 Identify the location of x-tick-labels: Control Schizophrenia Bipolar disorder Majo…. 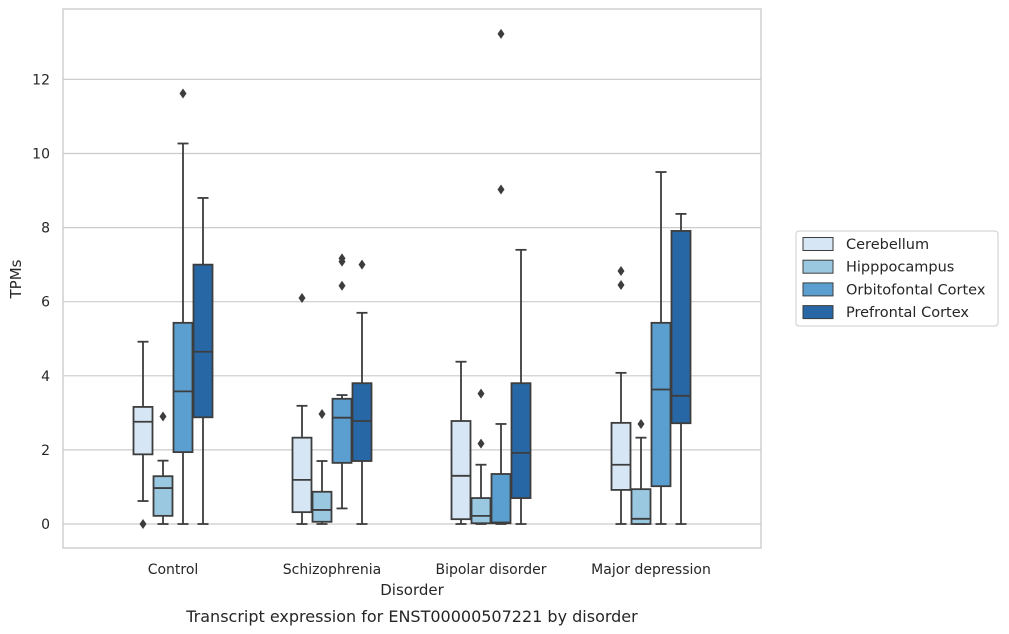
(429, 570).